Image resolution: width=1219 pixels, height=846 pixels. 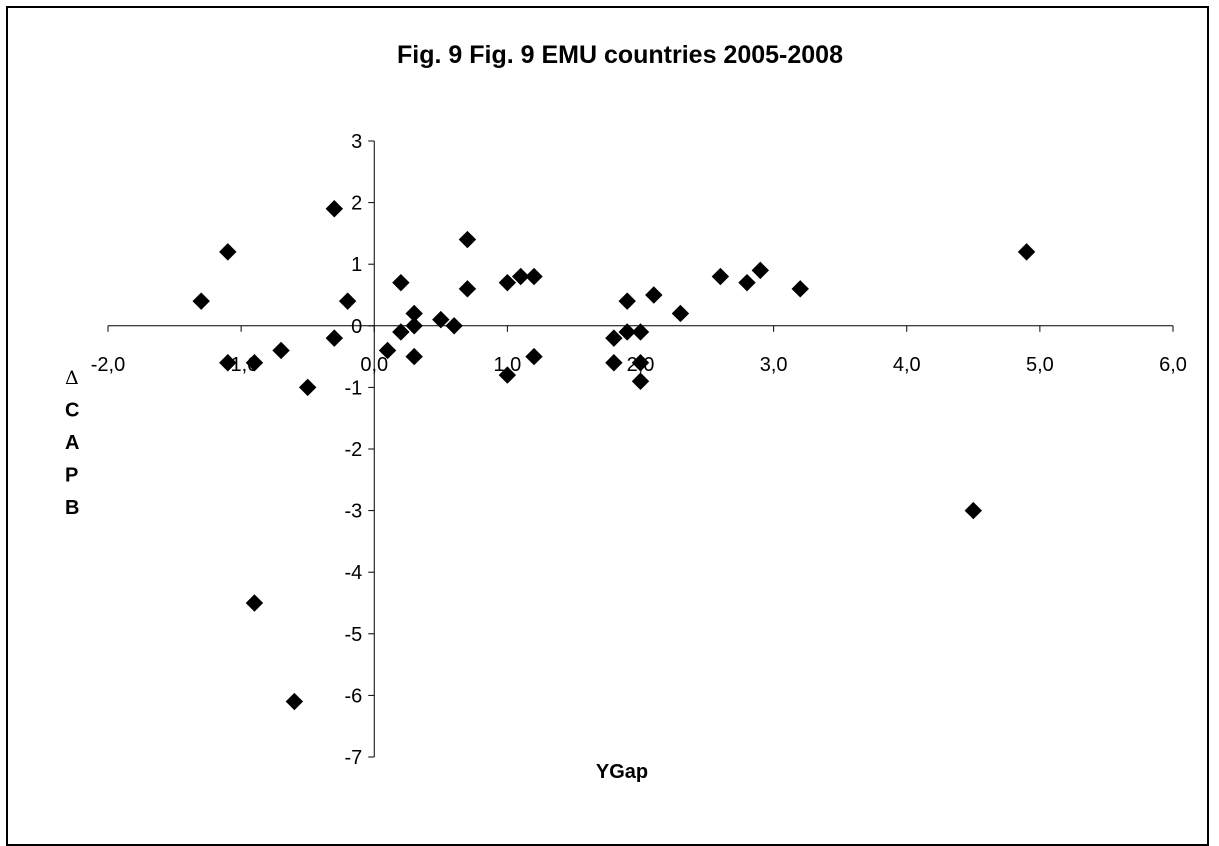 What do you see at coordinates (620, 55) in the screenshot?
I see `chart-title: Fig. 9 Fig. 9 EMU countries 2005-2008` at bounding box center [620, 55].